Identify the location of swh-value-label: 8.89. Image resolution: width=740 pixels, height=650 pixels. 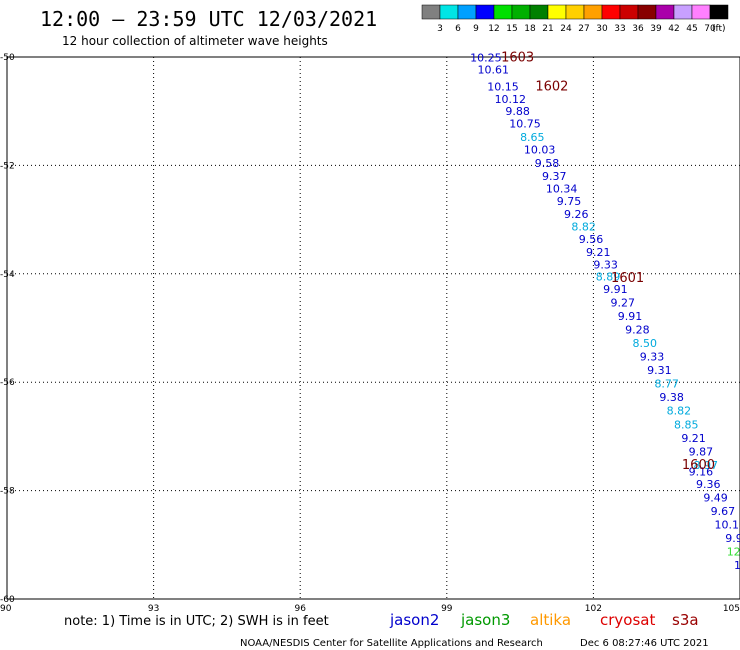
(608, 276).